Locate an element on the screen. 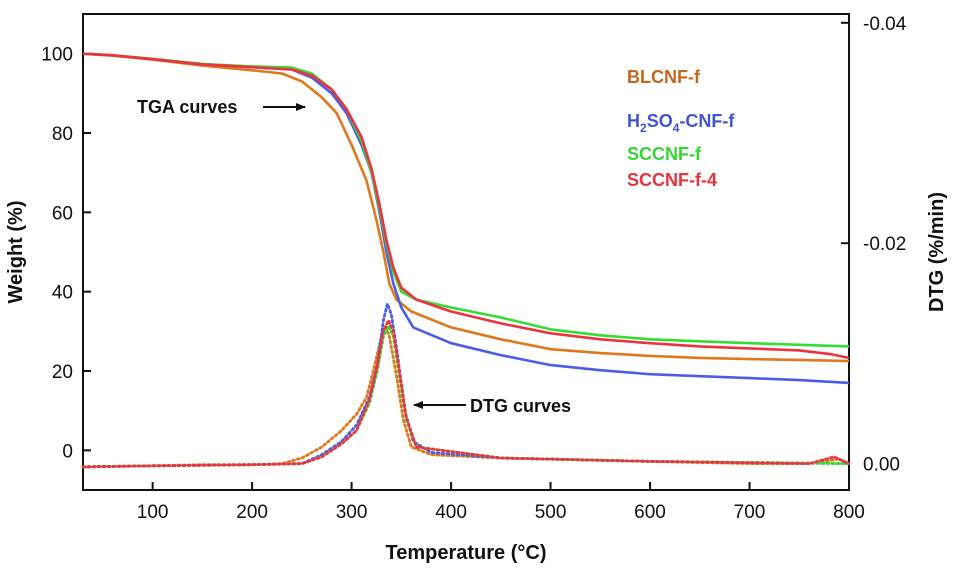 This screenshot has height=571, width=959. x-tick-label: 300 is located at coordinates (352, 512).